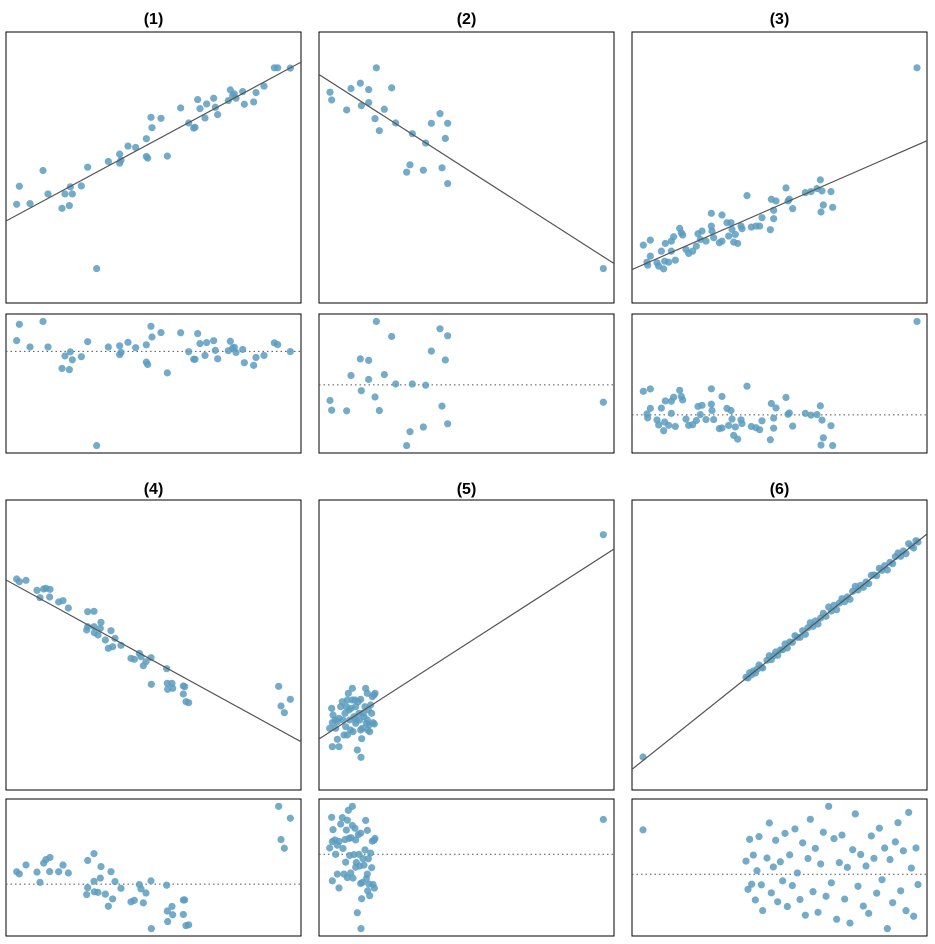 The image size is (935, 944). I want to click on panel-title-3: (3), so click(780, 19).